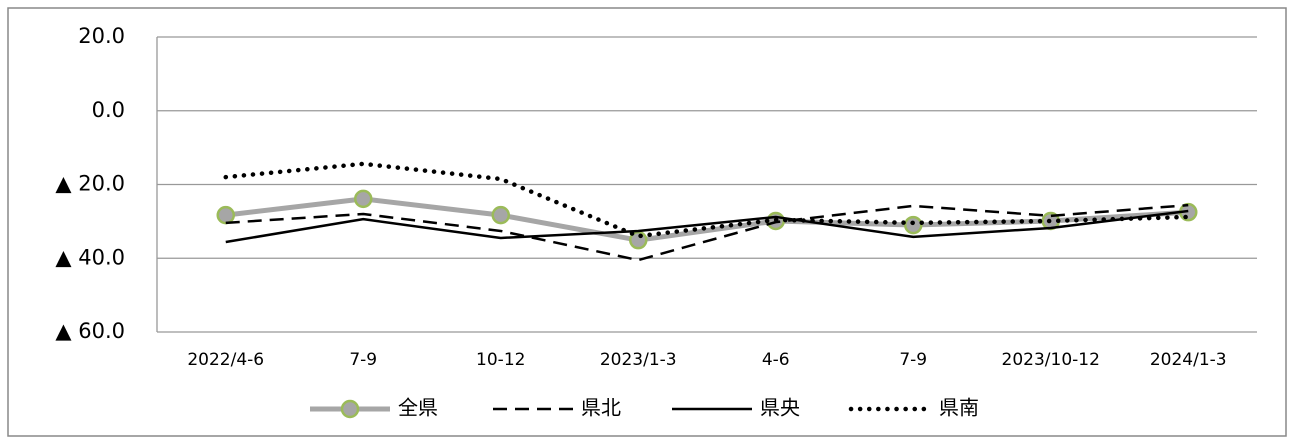 Image resolution: width=1294 pixels, height=441 pixels. Describe the element at coordinates (225, 360) in the screenshot. I see `x-tick-label: 2022/4-6` at that location.